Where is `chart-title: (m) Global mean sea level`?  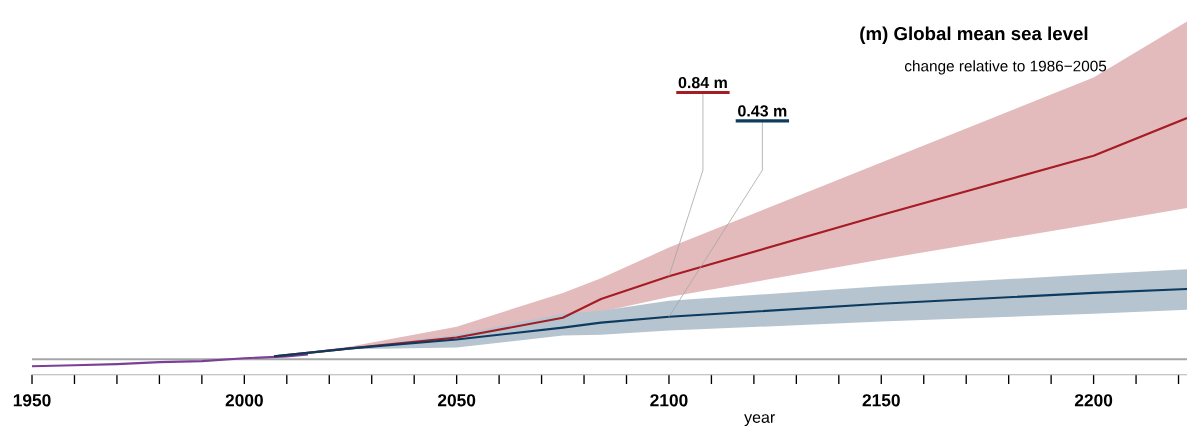 chart-title: (m) Global mean sea level is located at coordinates (974, 35).